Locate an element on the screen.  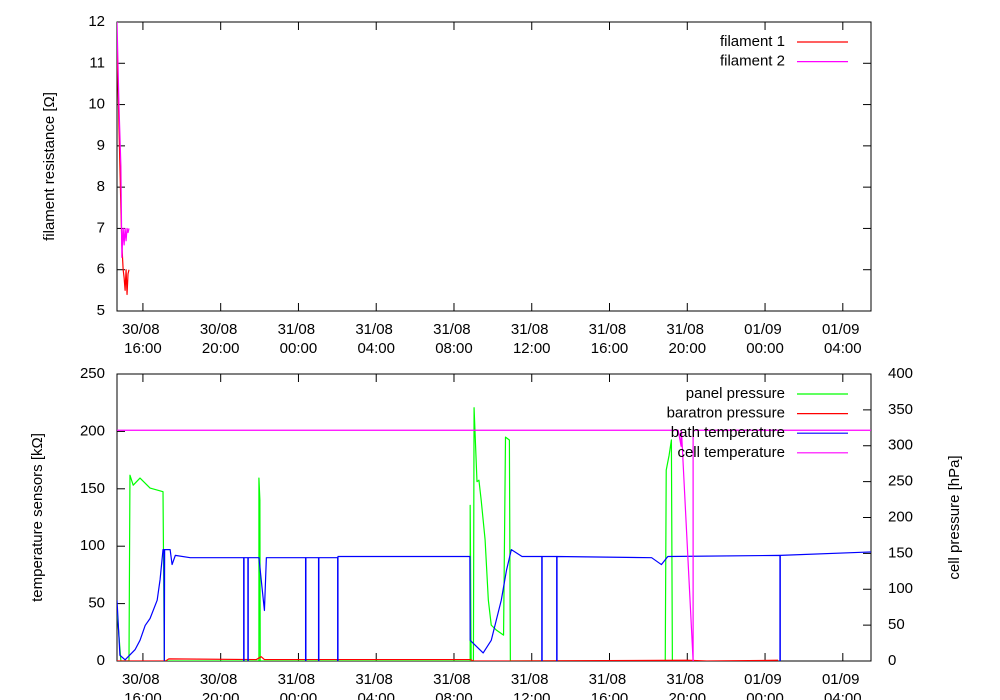
y-tick-label: 50 is located at coordinates (96, 603).